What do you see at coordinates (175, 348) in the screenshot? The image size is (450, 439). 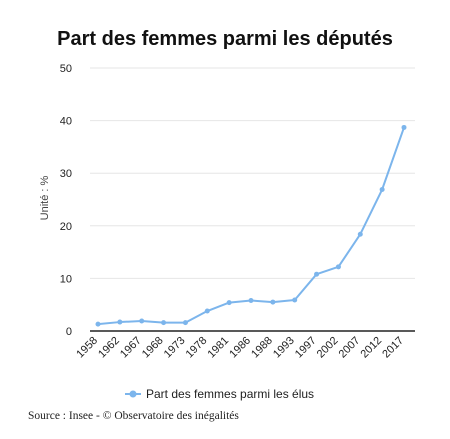 I see `x-tick-label: 1973` at bounding box center [175, 348].